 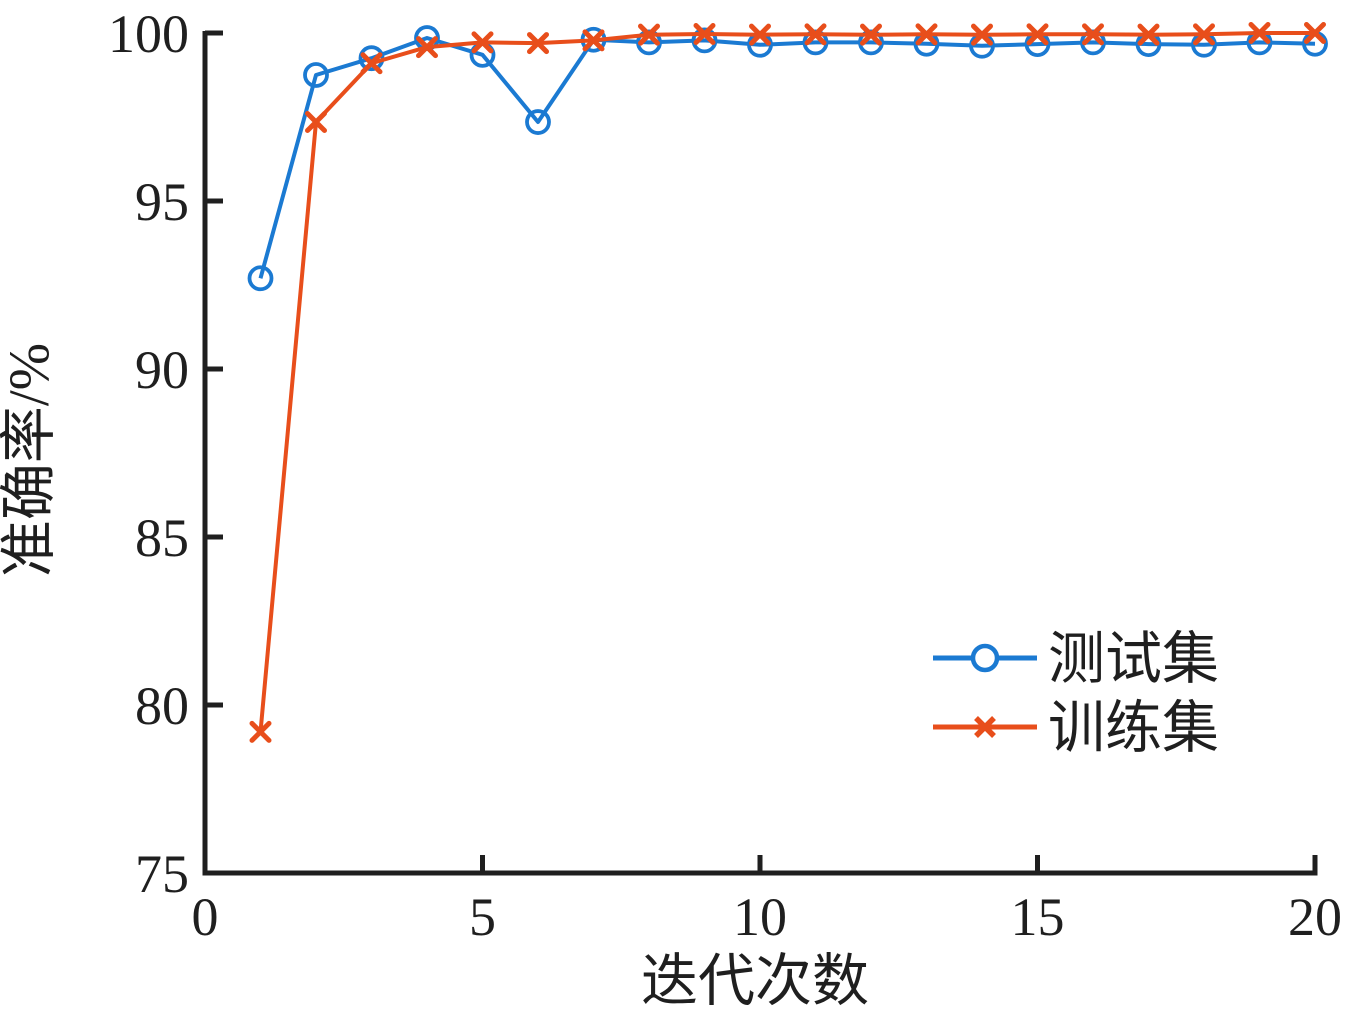 I want to click on x-axis-label: 迭代次数, so click(x=755, y=981).